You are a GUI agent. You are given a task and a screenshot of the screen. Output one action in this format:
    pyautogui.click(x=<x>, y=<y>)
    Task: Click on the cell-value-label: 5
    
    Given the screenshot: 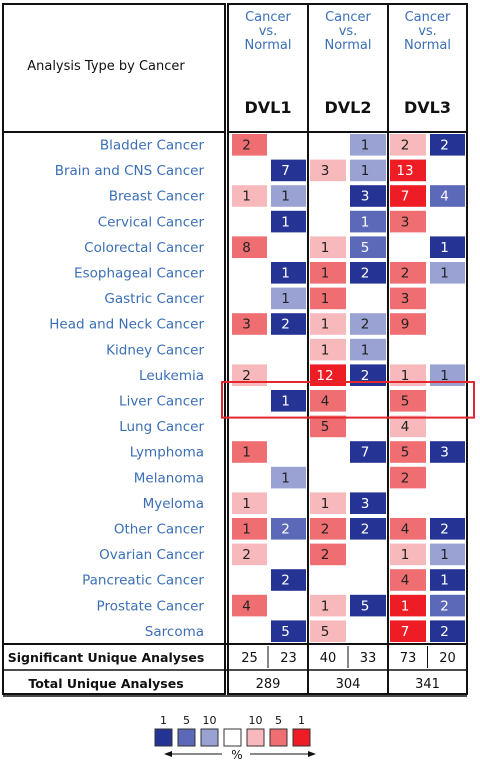 What is the action you would take?
    pyautogui.click(x=285, y=632)
    